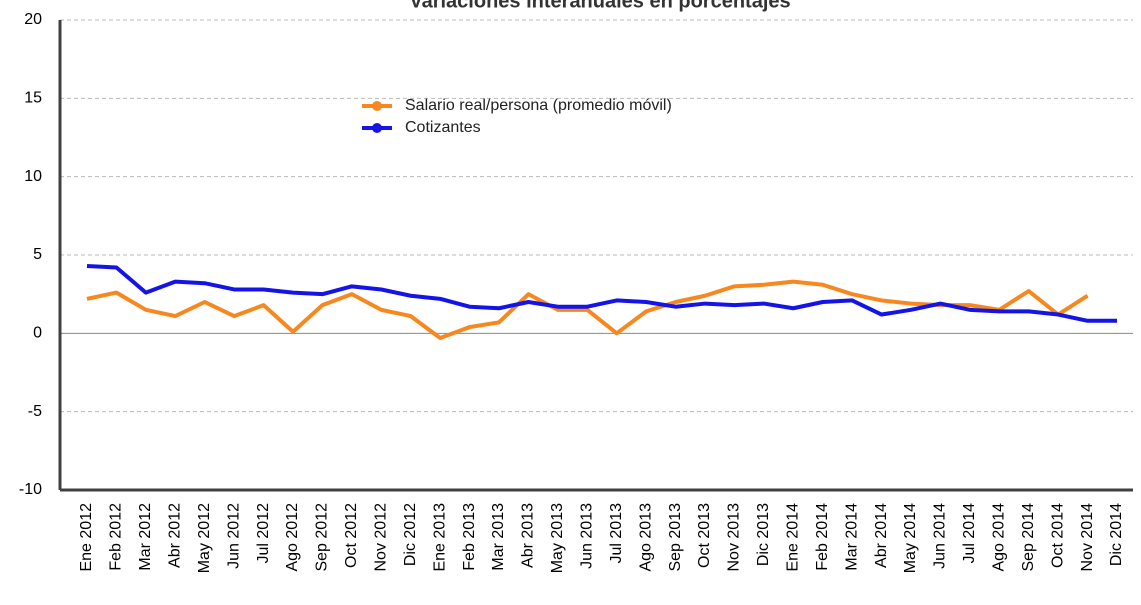 The image size is (1141, 605). I want to click on x-tick-label: May 2014, so click(910, 538).